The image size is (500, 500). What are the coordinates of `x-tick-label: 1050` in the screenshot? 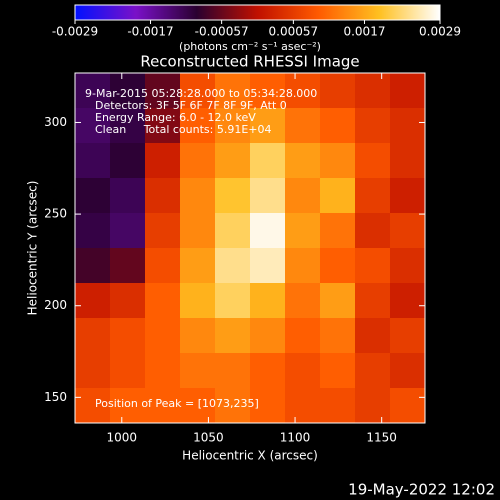 It's located at (208, 438).